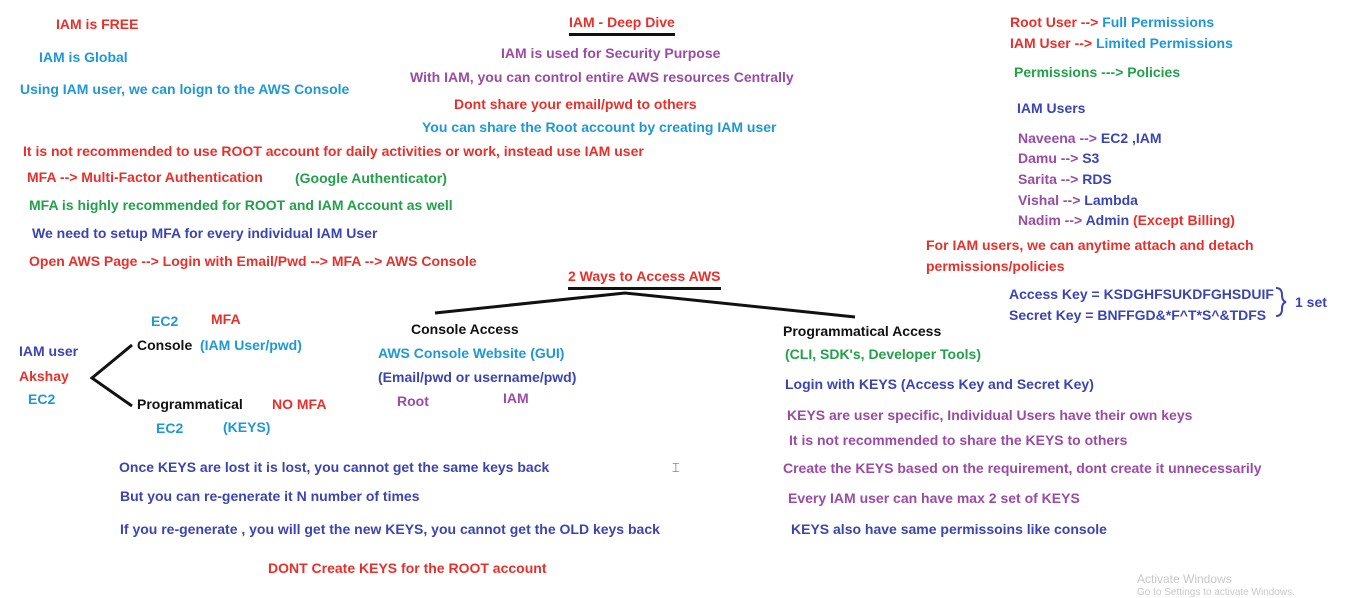 This screenshot has height=598, width=1354. What do you see at coordinates (1039, 220) in the screenshot?
I see `user-name: Nadim` at bounding box center [1039, 220].